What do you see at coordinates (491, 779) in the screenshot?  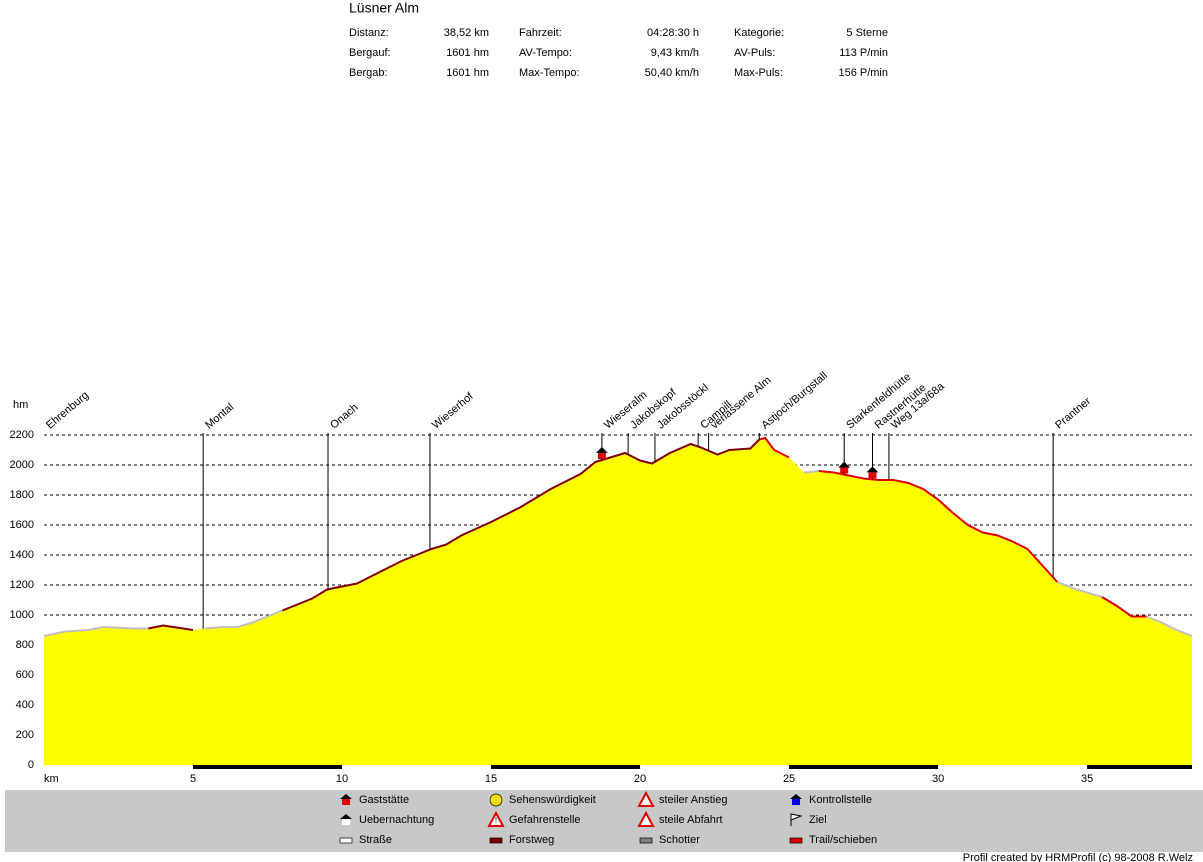 I see `x-tick-label: 15` at bounding box center [491, 779].